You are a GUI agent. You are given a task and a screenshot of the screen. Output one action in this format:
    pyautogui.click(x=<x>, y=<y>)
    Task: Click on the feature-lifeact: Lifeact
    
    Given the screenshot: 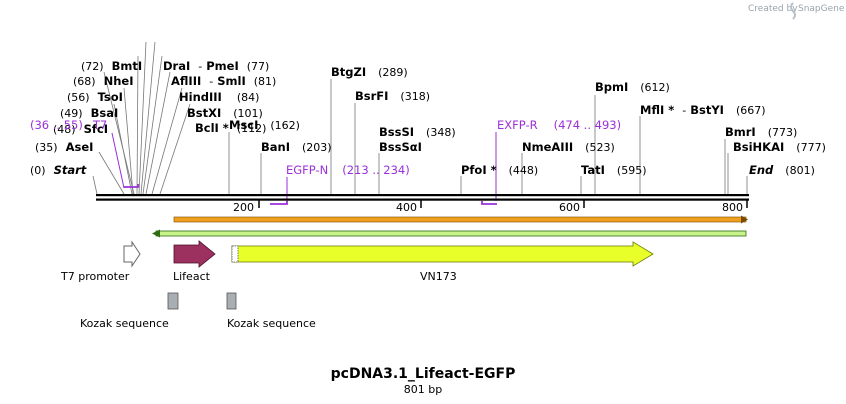 What is the action you would take?
    pyautogui.click(x=194, y=261)
    